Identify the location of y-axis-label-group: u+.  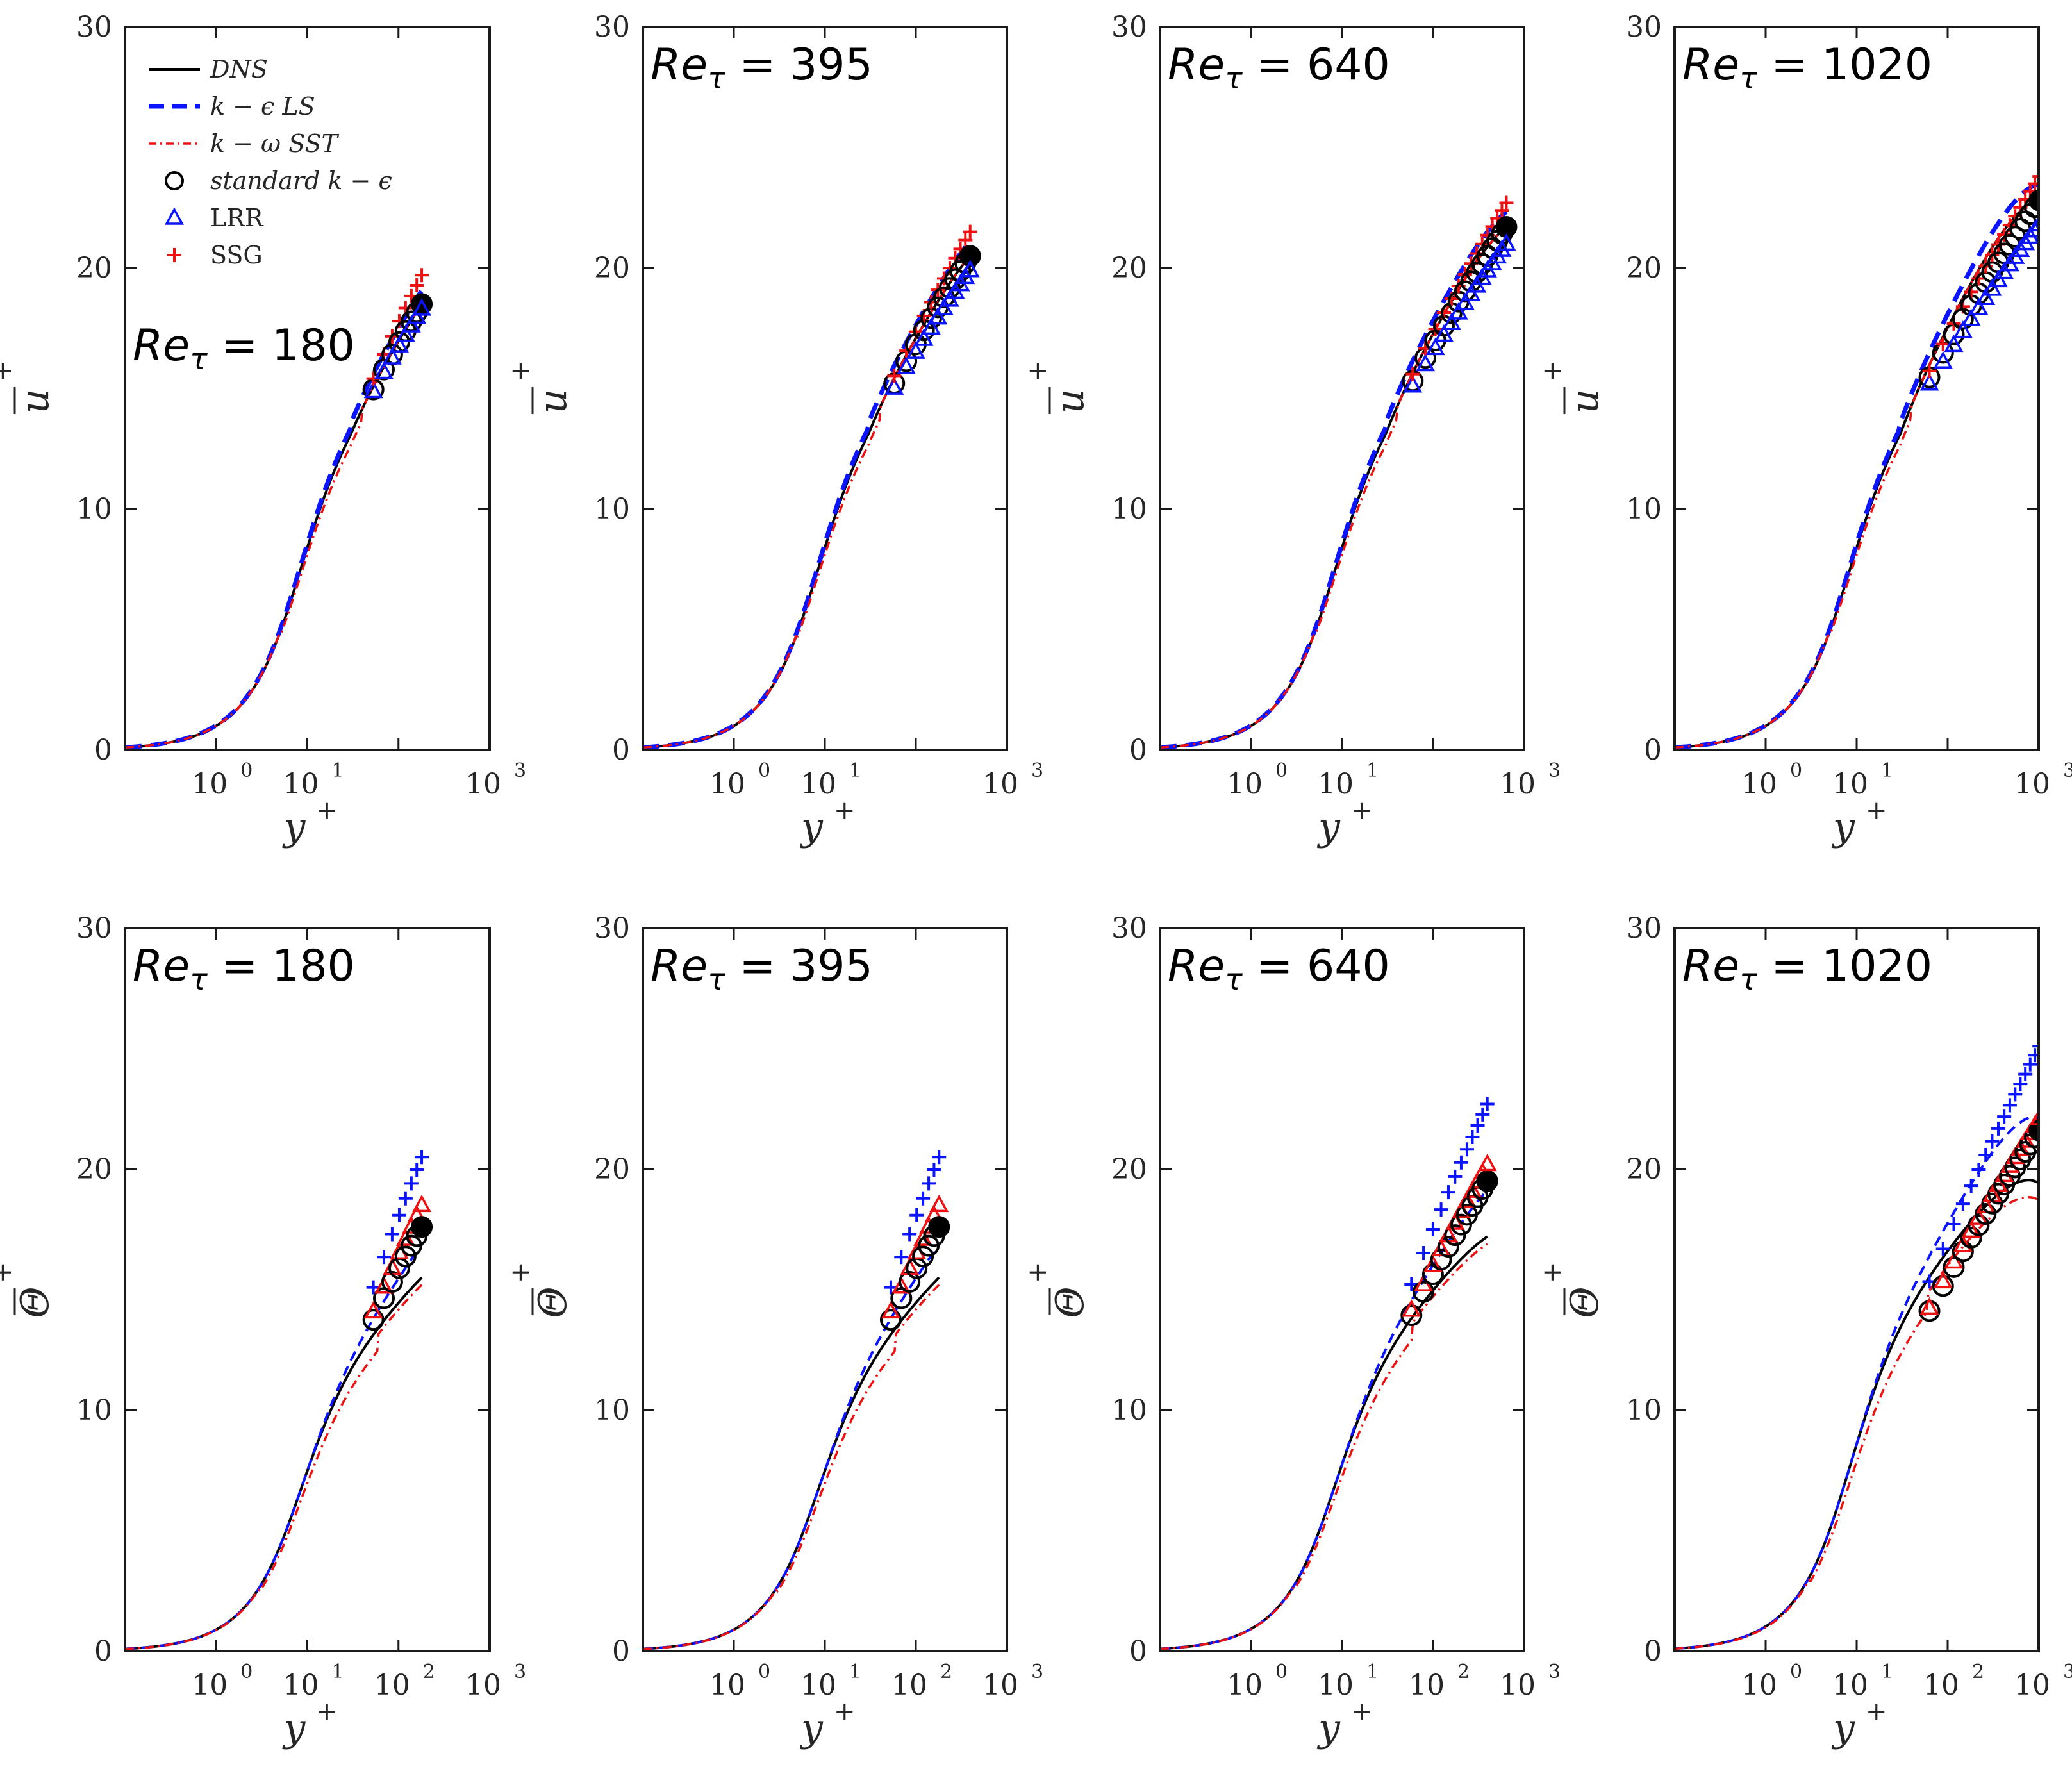
(541, 387).